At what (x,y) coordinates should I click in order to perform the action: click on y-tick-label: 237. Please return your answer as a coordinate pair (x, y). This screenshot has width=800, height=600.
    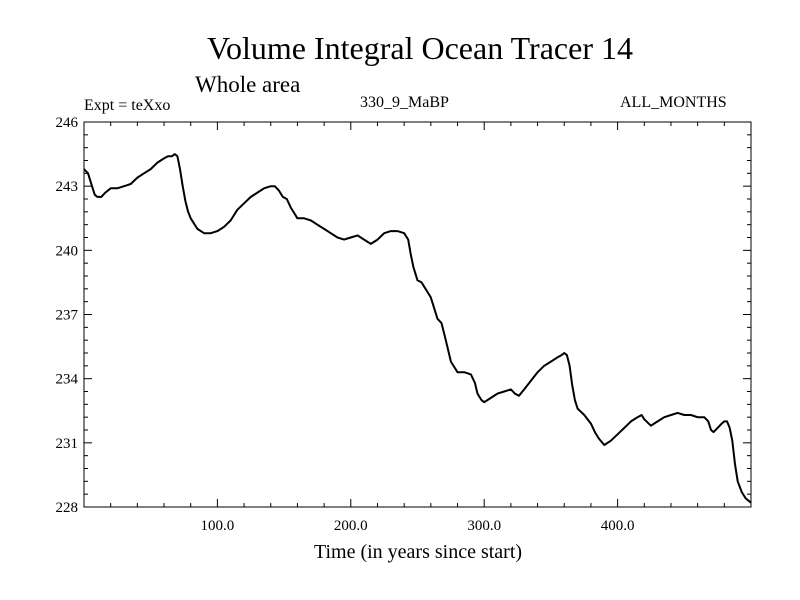
    Looking at the image, I should click on (67, 316).